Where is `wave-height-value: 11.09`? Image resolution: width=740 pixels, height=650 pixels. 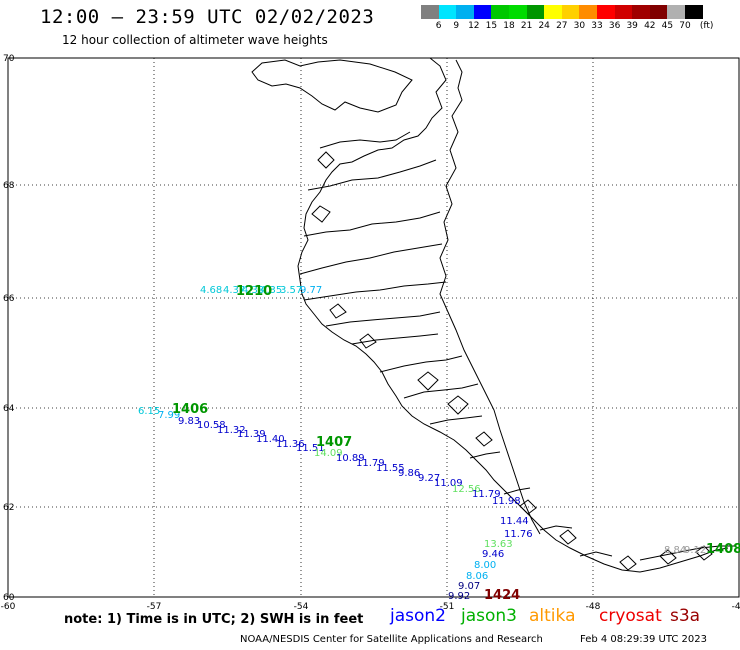
wave-height-value: 11.09 is located at coordinates (448, 483).